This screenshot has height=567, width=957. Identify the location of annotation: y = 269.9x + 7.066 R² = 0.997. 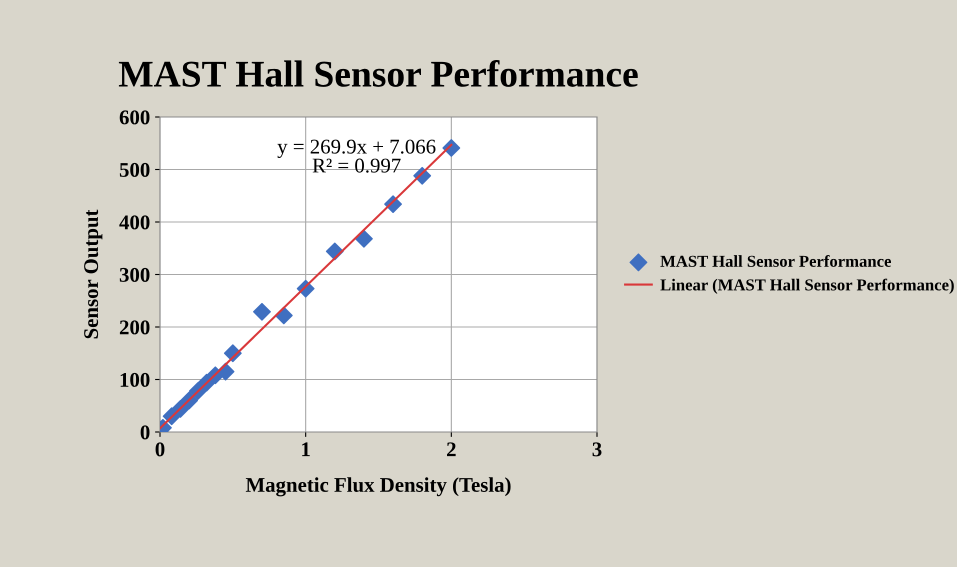
(356, 156).